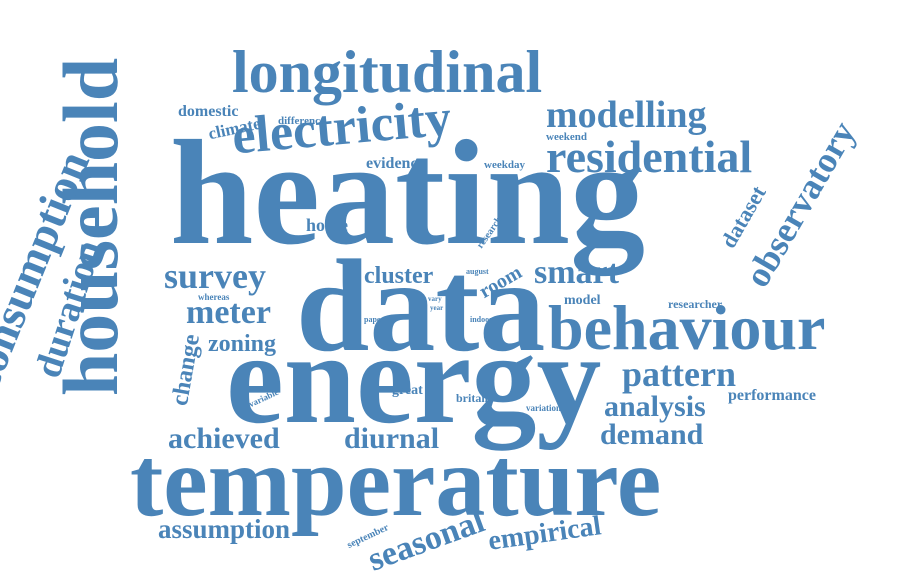 This screenshot has width=900, height=580. What do you see at coordinates (374, 319) in the screenshot?
I see `word-paper: paper` at bounding box center [374, 319].